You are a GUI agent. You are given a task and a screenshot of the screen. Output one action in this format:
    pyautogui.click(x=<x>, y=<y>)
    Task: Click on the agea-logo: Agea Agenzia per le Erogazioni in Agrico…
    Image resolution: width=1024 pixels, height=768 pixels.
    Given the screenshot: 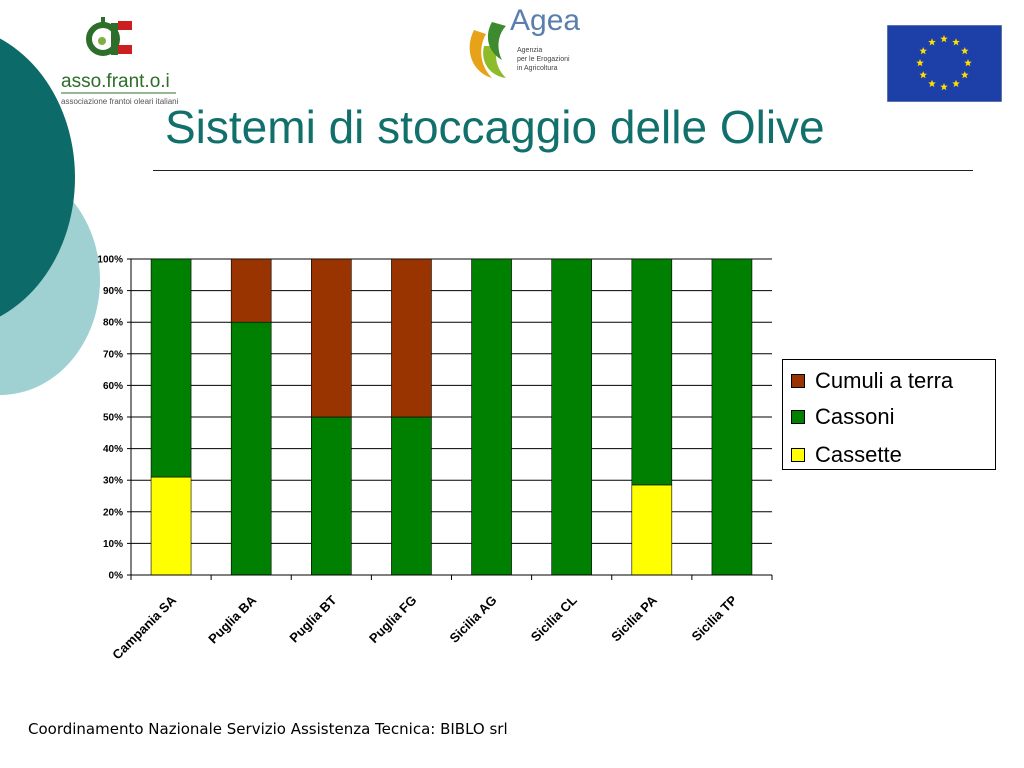 What is the action you would take?
    pyautogui.click(x=526, y=41)
    